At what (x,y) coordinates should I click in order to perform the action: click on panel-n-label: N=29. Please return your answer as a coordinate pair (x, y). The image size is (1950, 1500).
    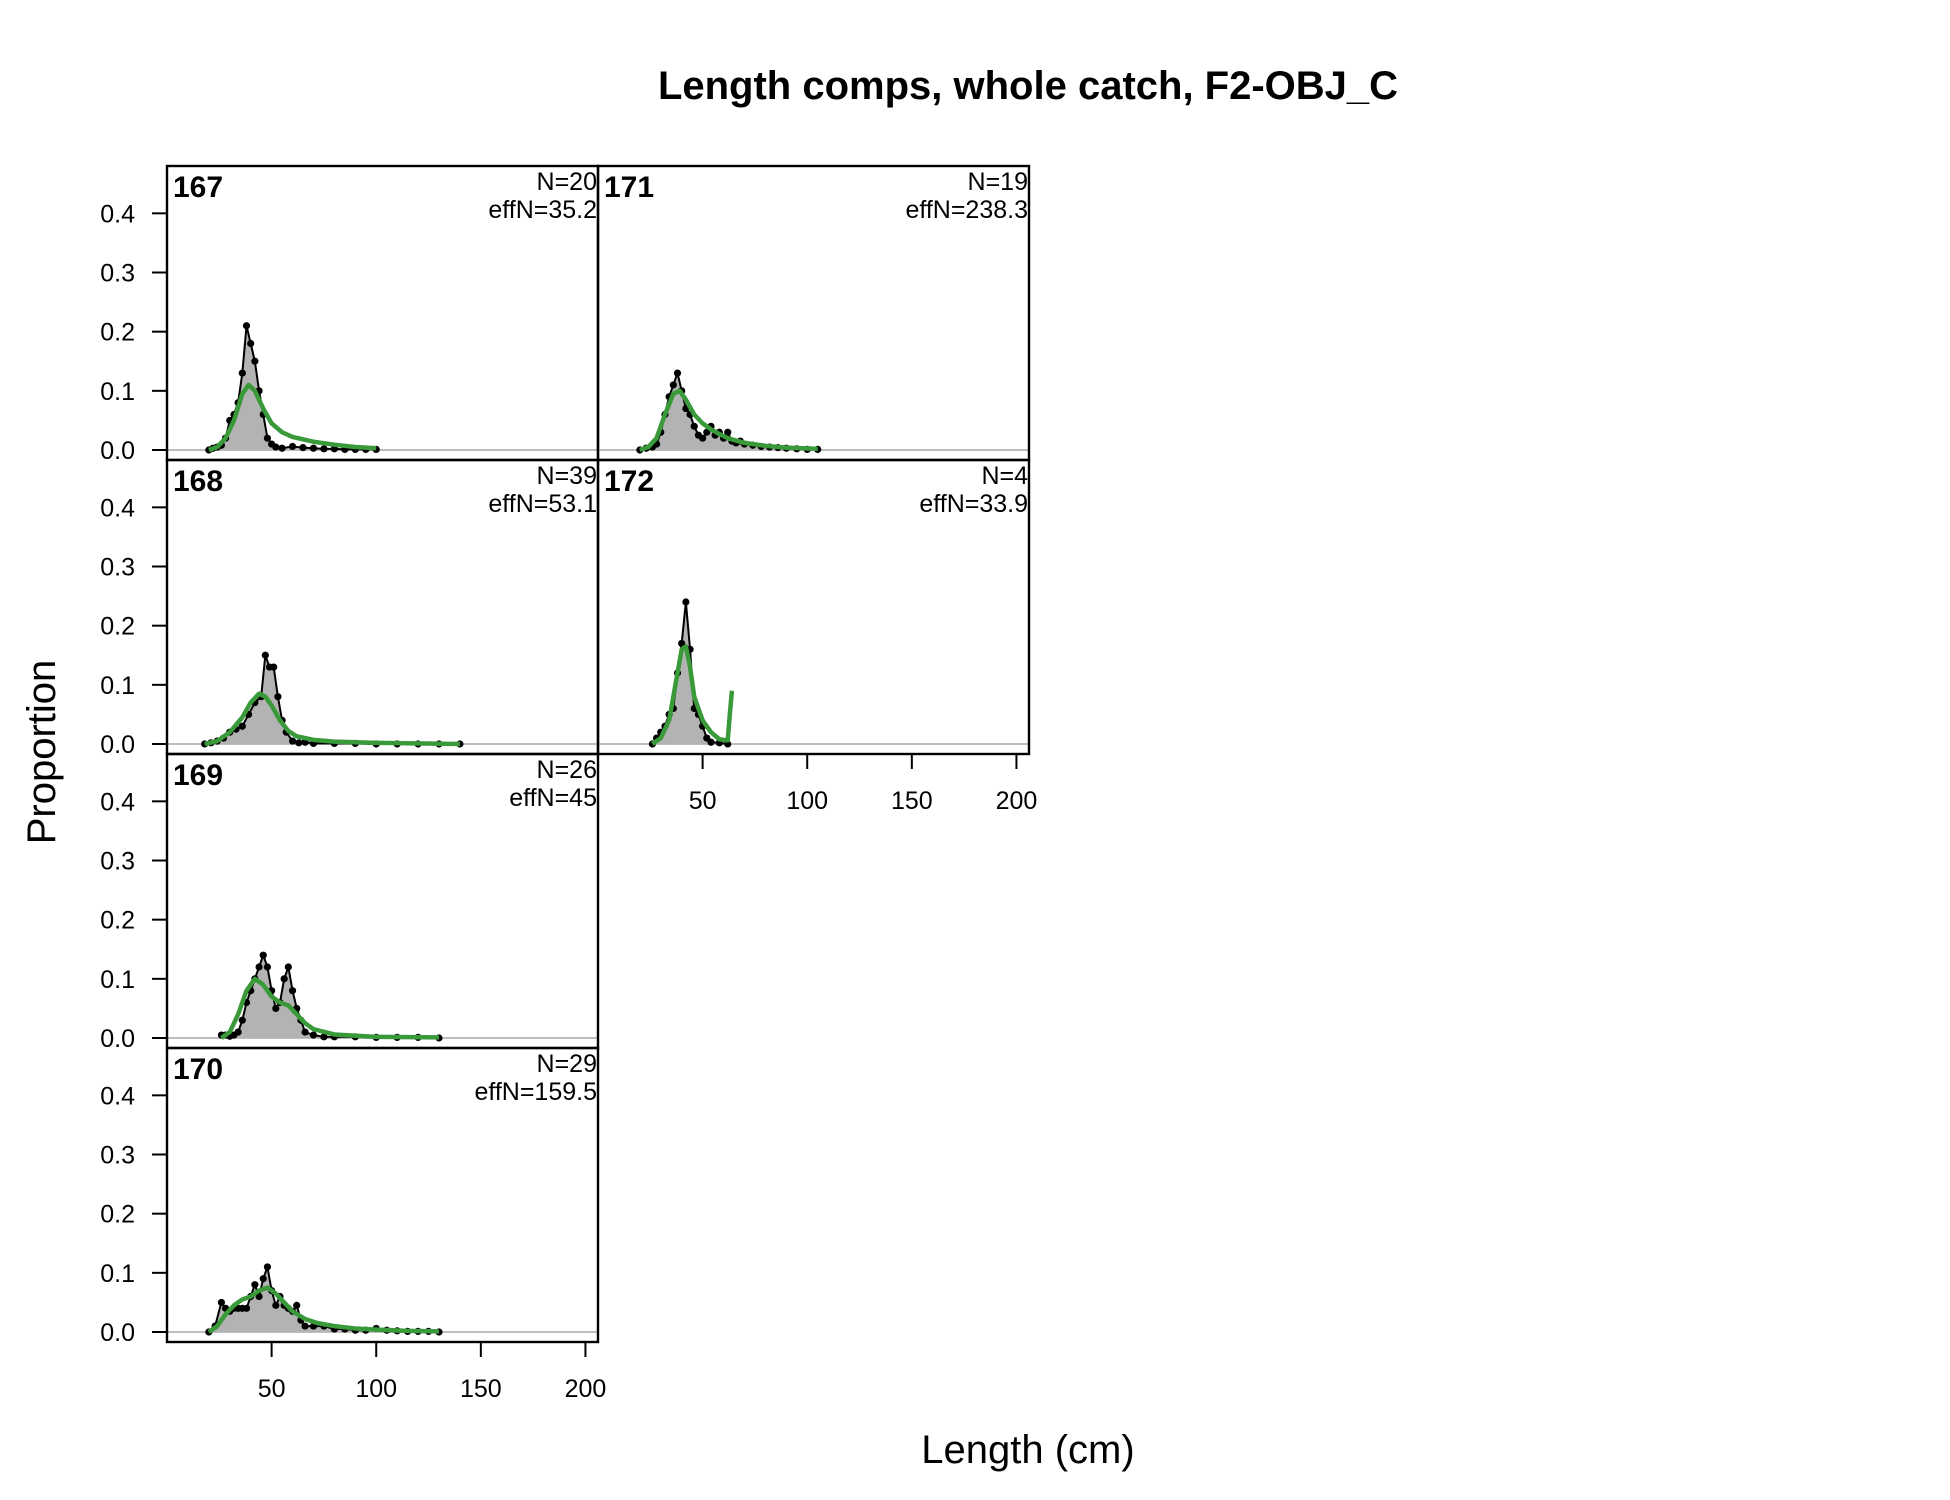
    Looking at the image, I should click on (567, 1064).